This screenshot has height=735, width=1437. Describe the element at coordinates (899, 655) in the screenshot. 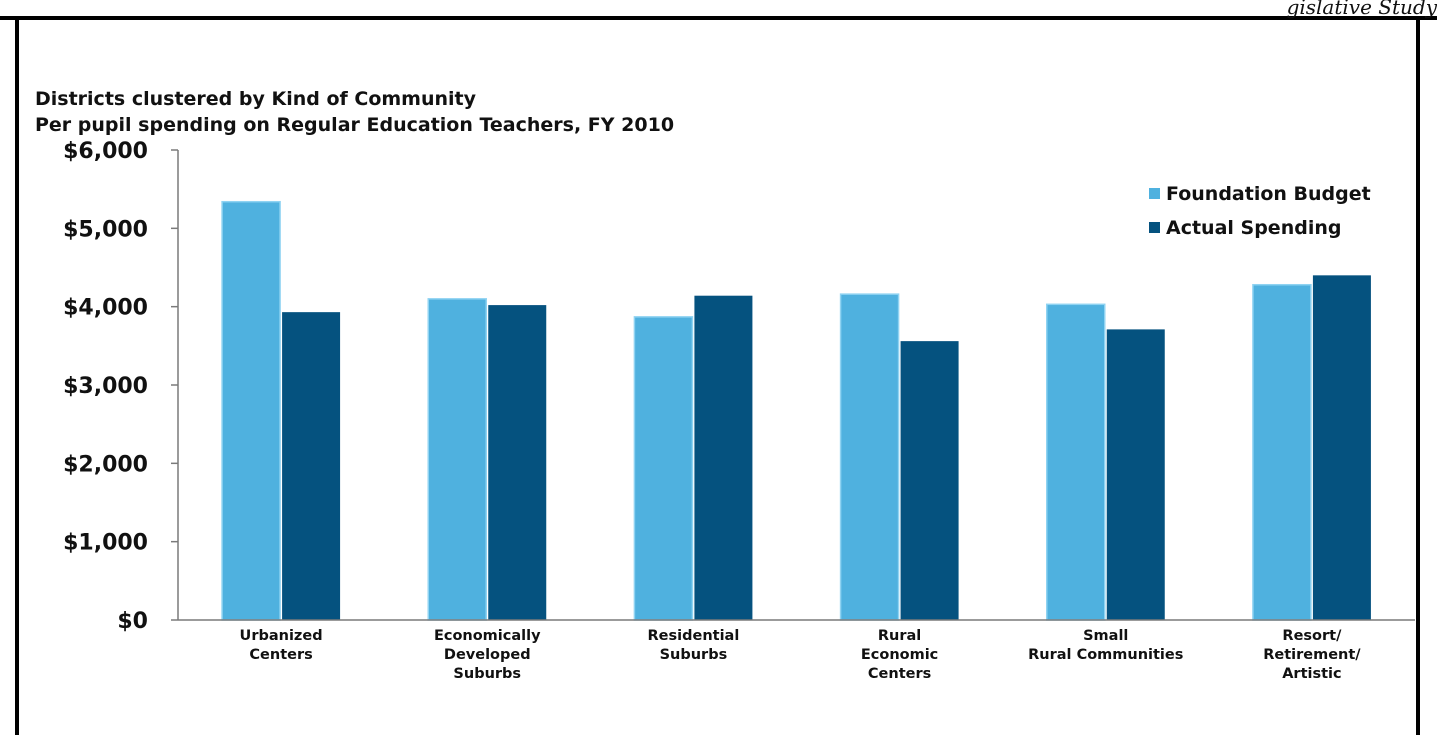

I see `x-tick-label: Economic` at that location.